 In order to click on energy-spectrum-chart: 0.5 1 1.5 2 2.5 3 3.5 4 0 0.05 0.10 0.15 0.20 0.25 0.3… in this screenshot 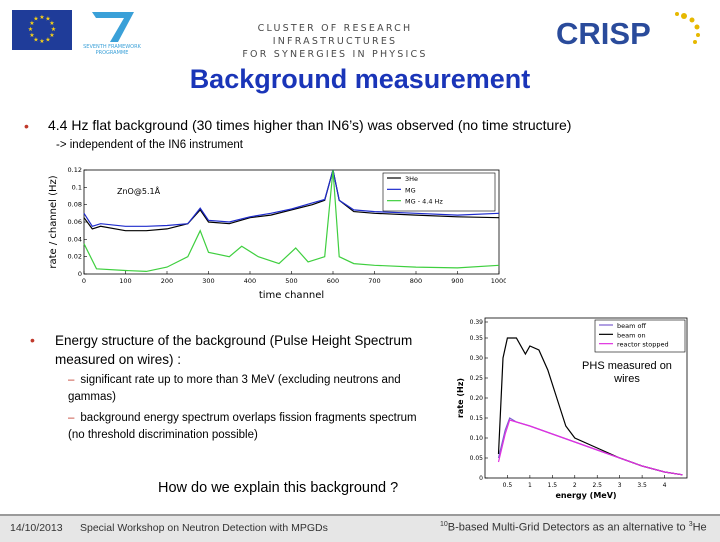, I will do `click(572, 408)`.